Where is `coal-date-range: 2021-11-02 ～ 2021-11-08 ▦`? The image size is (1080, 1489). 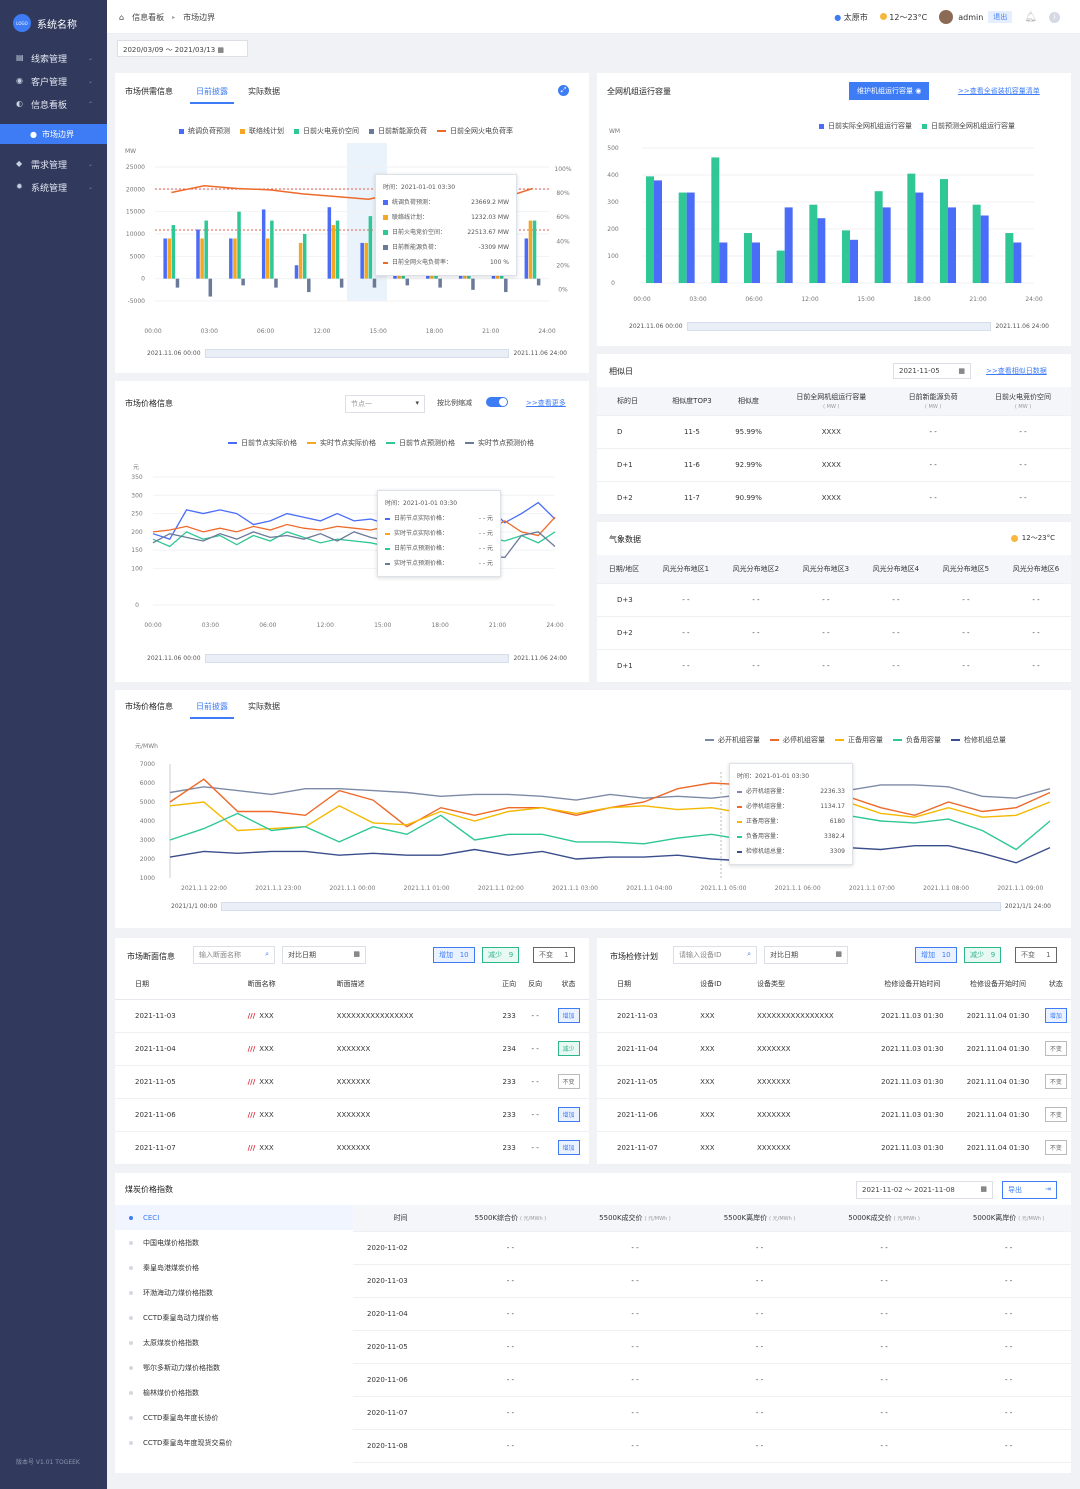 coal-date-range: 2021-11-02 ～ 2021-11-08 ▦ is located at coordinates (924, 1190).